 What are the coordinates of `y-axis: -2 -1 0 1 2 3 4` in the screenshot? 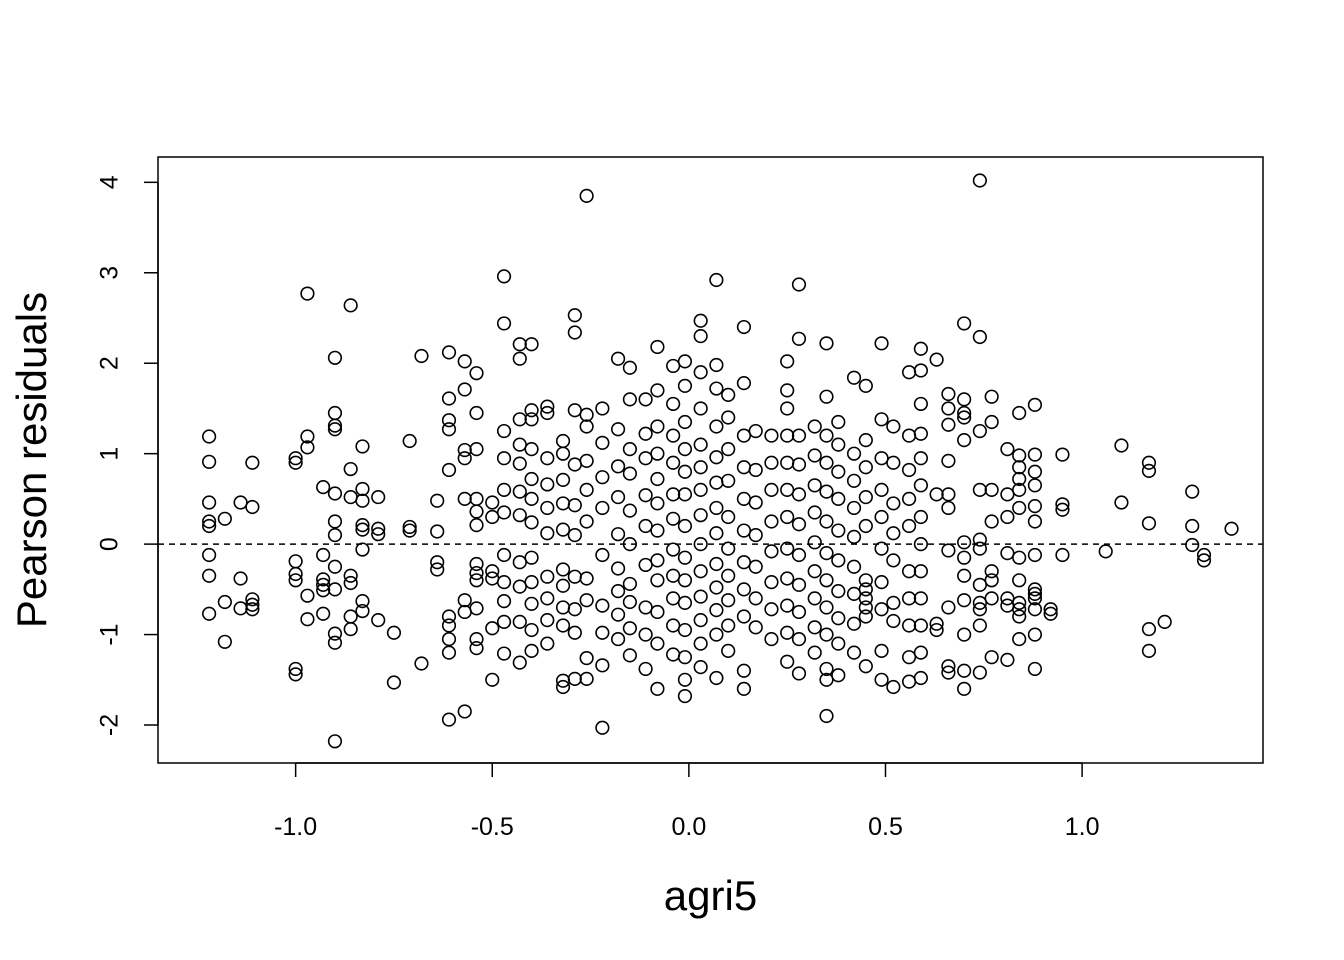 It's located at (127, 455).